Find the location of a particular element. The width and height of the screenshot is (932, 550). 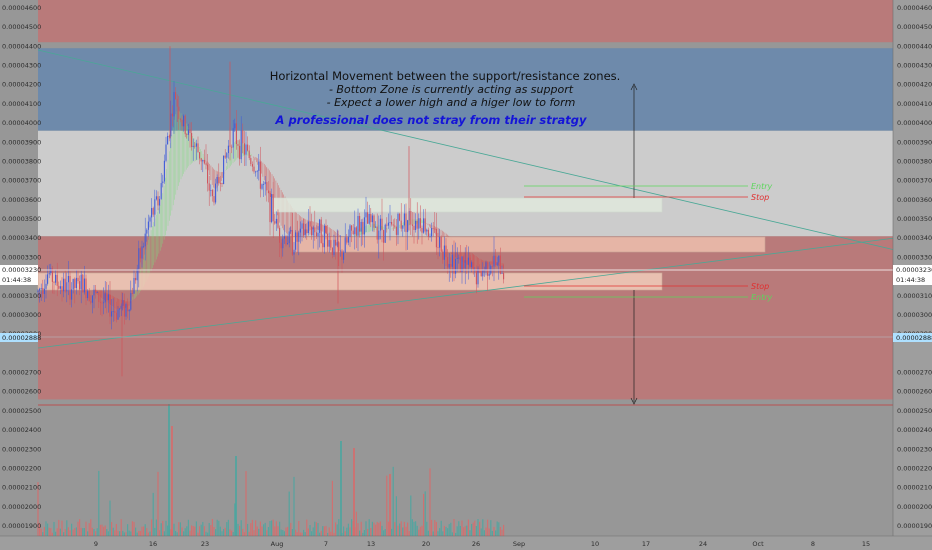

right-price-tick: 0.00003100 is located at coordinates (914, 296).